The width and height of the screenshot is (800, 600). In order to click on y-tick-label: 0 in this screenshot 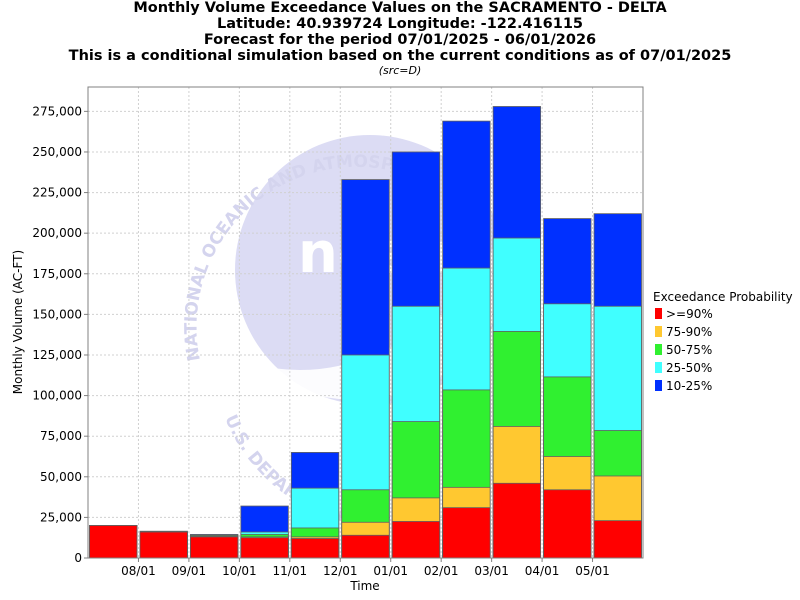, I will do `click(78, 558)`.